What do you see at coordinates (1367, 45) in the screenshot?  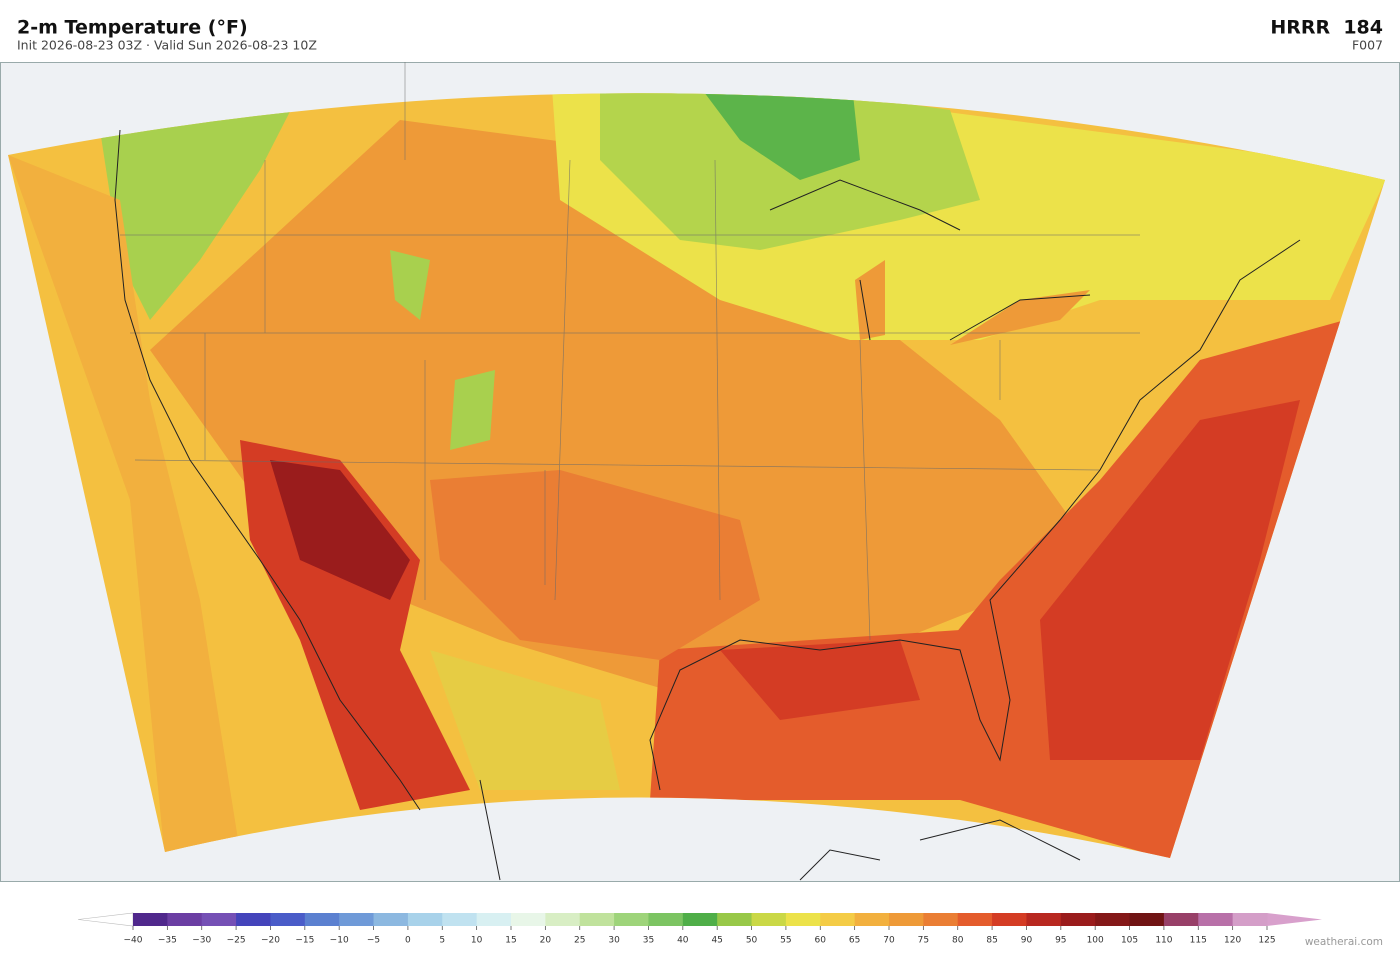 I see `forecast-hour: F007` at bounding box center [1367, 45].